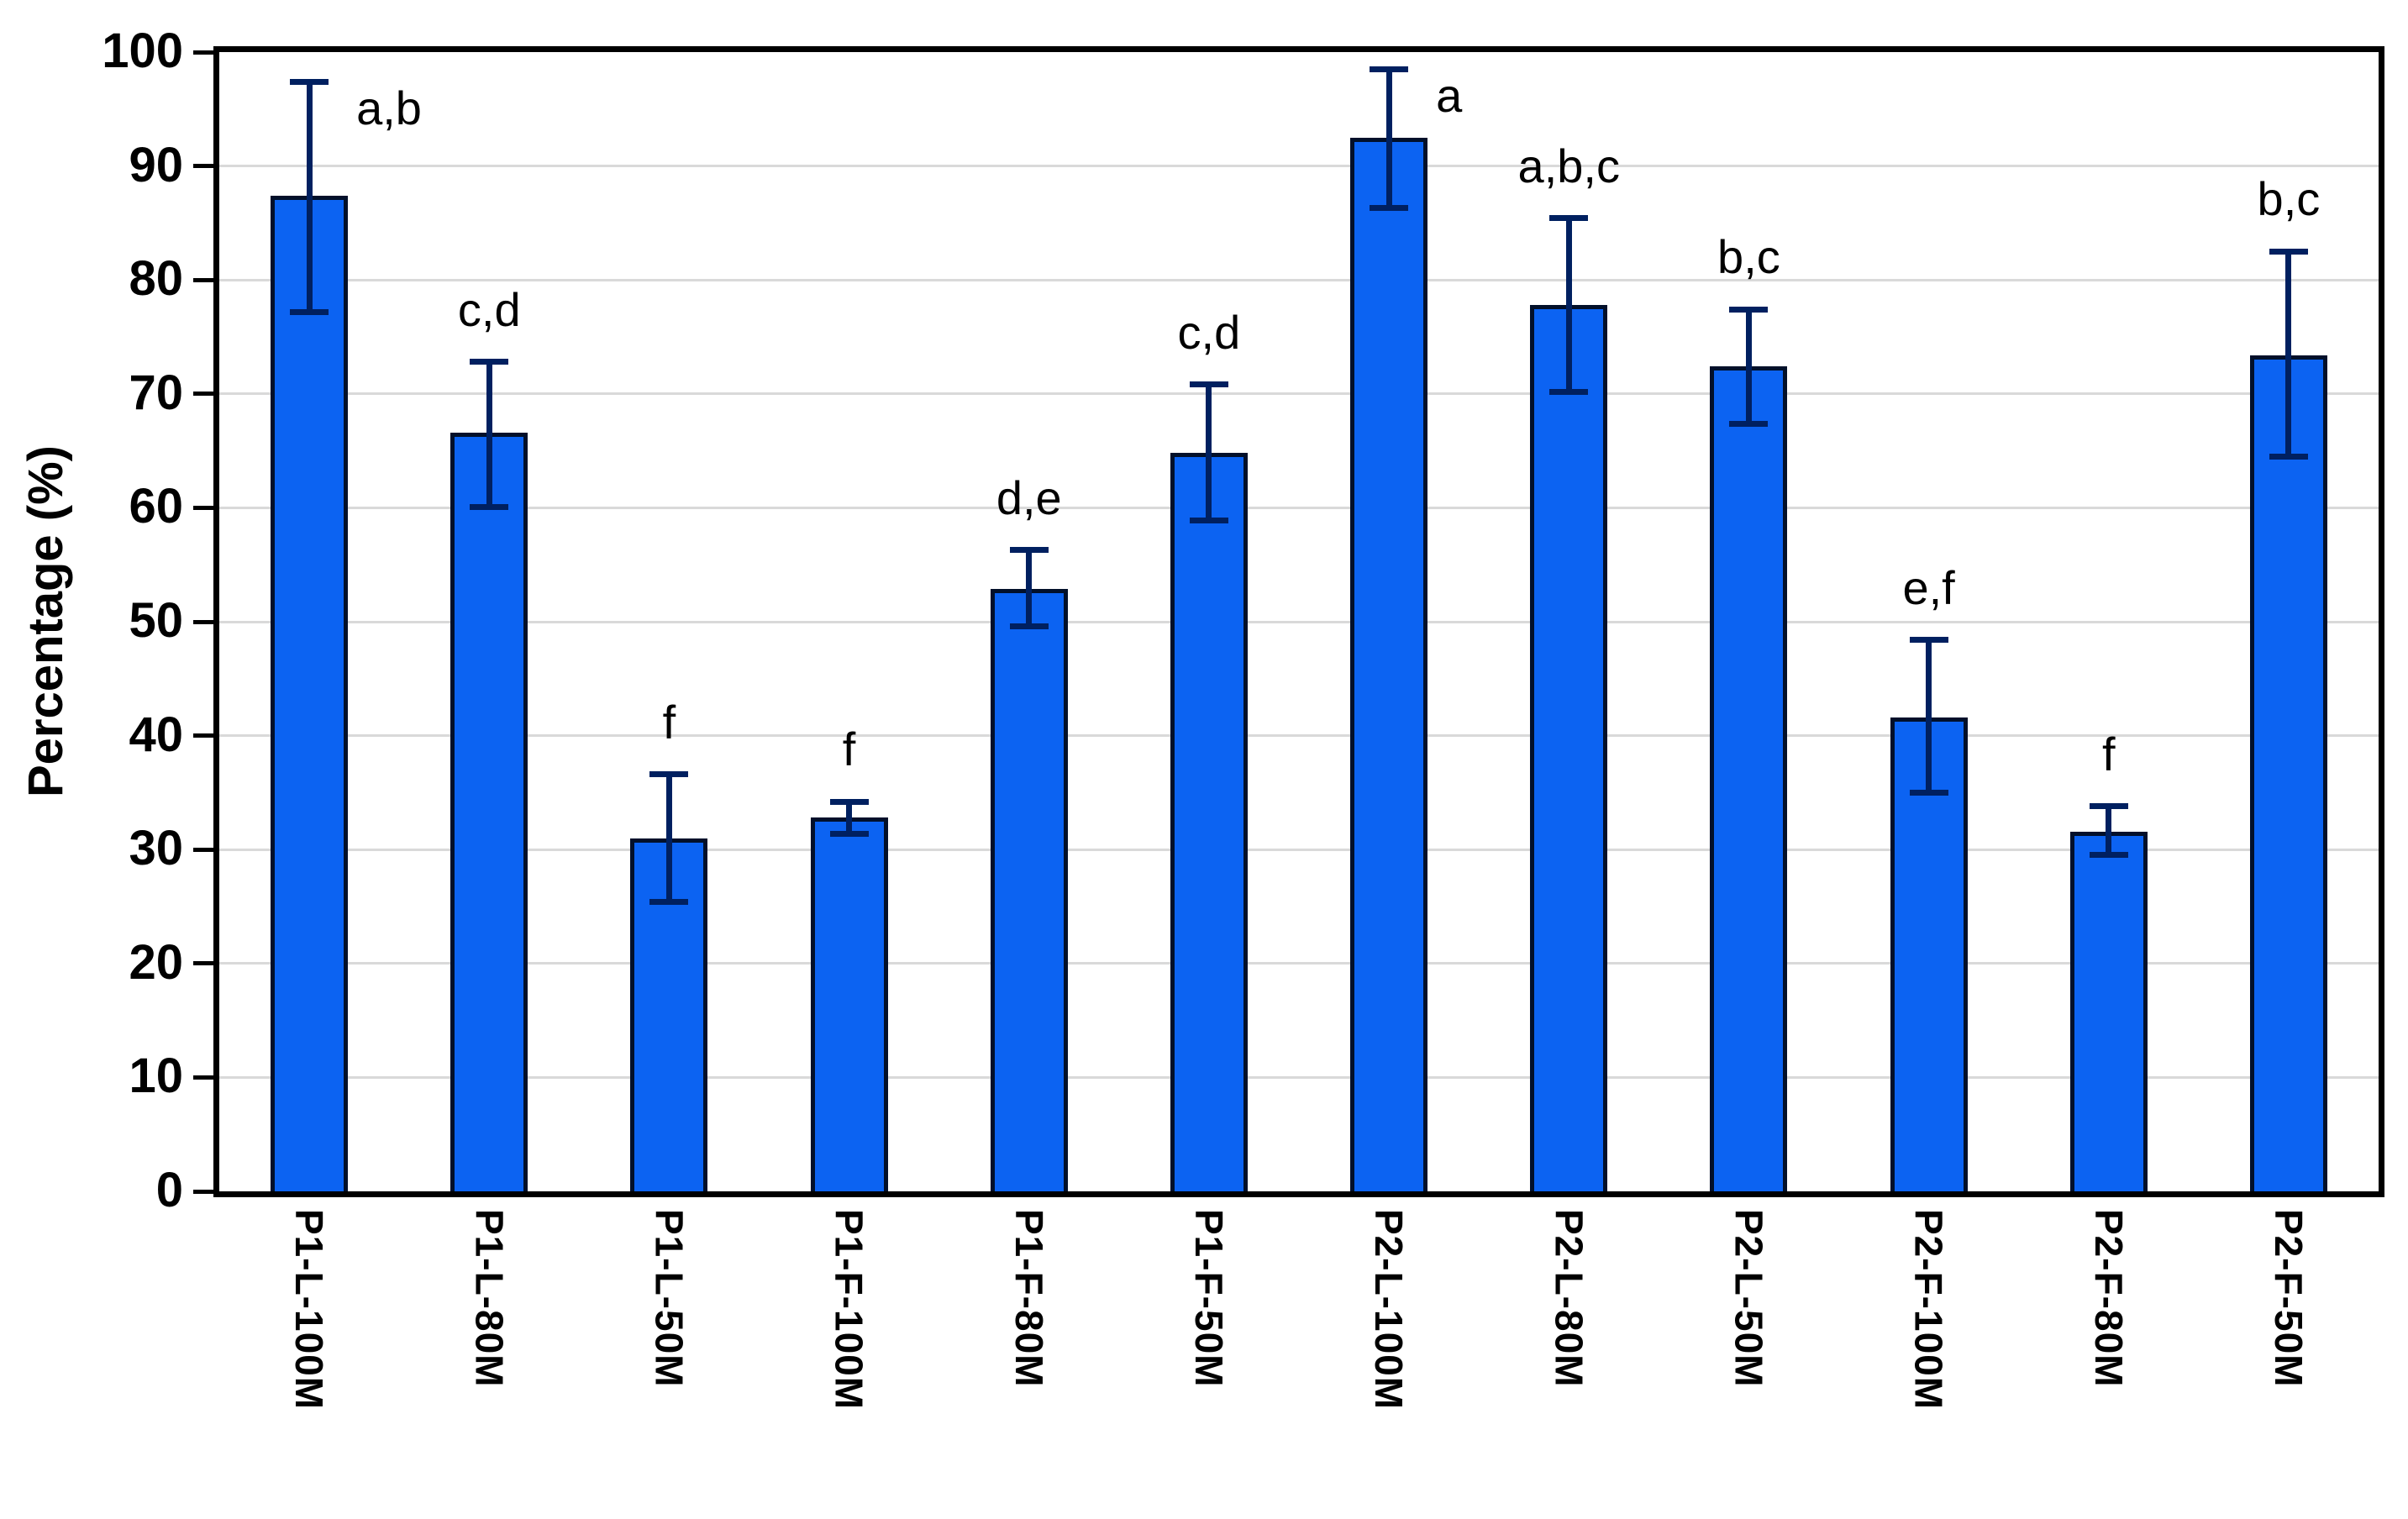  I want to click on error-cap-top-P2-L-100M, so click(1389, 69).